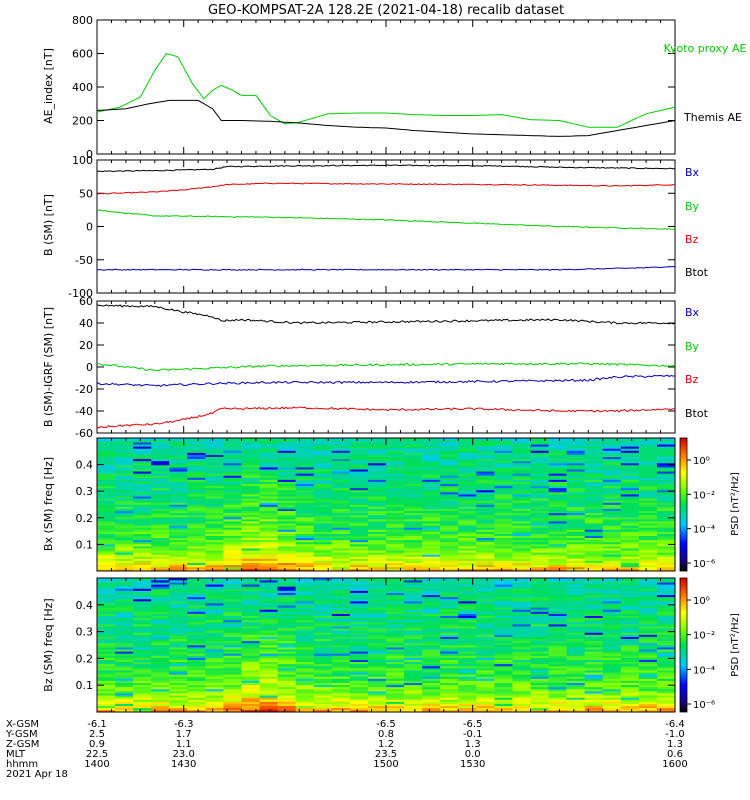 This screenshot has height=800, width=750. I want to click on y-tick-label: 0, so click(89, 154).